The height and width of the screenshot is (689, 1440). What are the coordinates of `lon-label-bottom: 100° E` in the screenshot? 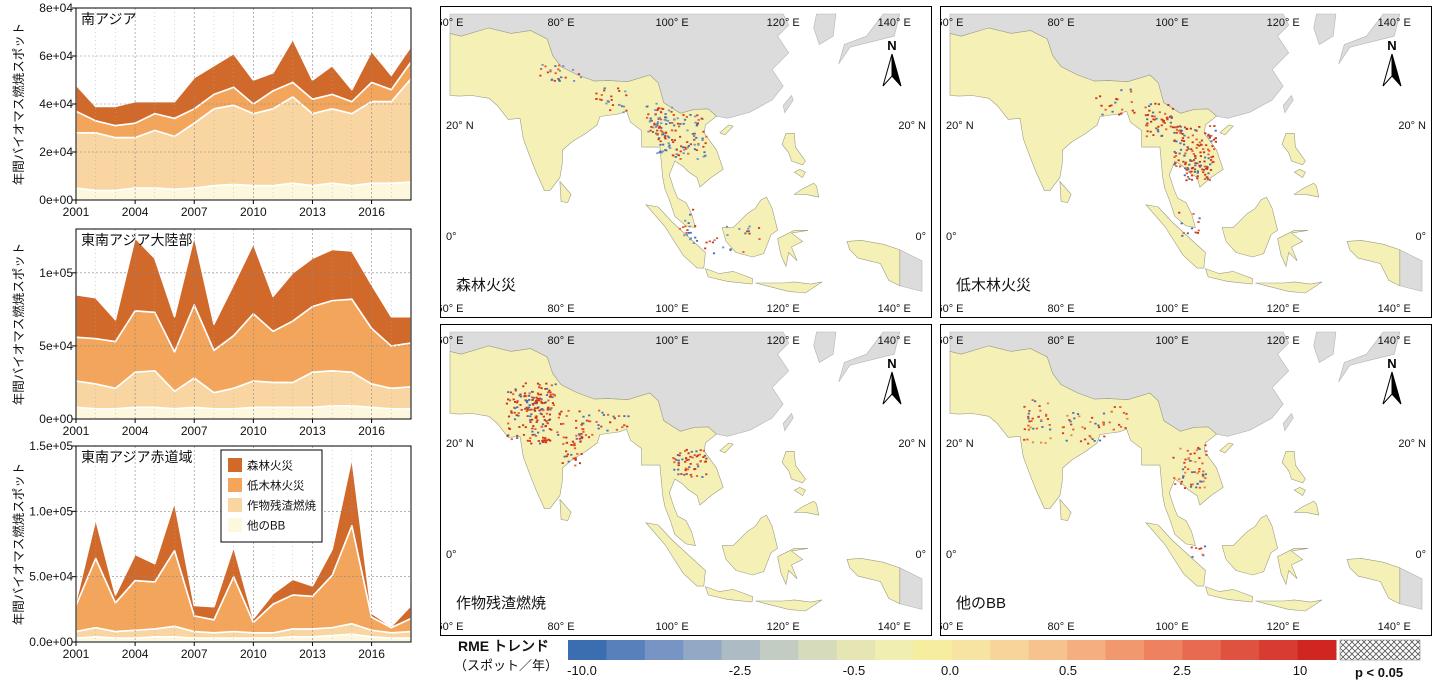 It's located at (672, 627).